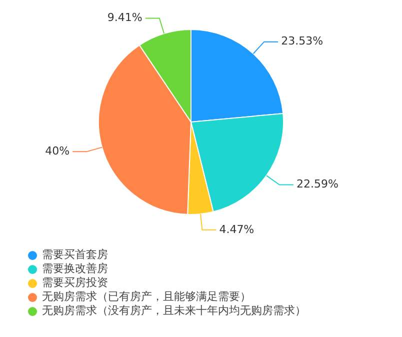  Describe the element at coordinates (75, 255) in the screenshot. I see `legend-label: 需要买首套房` at that location.